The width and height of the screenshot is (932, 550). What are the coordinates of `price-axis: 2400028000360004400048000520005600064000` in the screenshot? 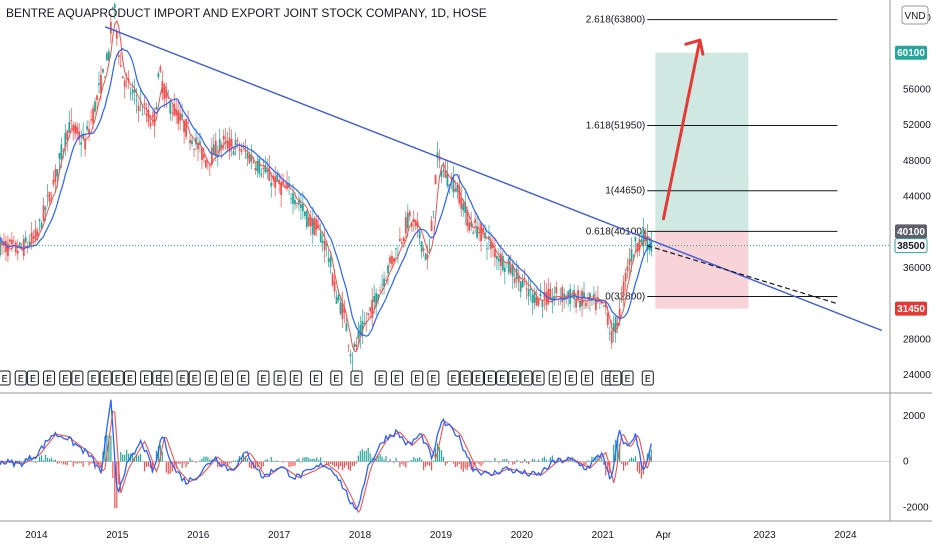 It's located at (917, 197).